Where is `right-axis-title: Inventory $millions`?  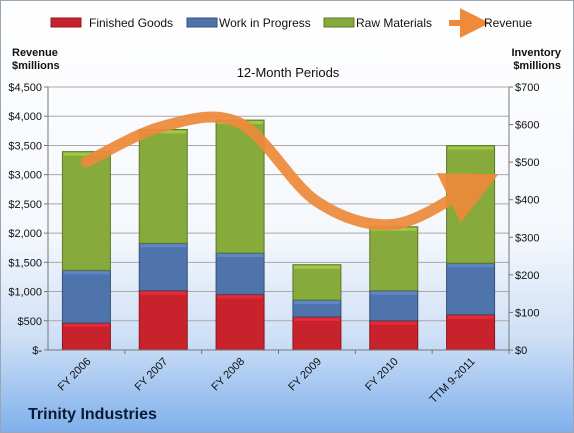 right-axis-title: Inventory $millions is located at coordinates (536, 60).